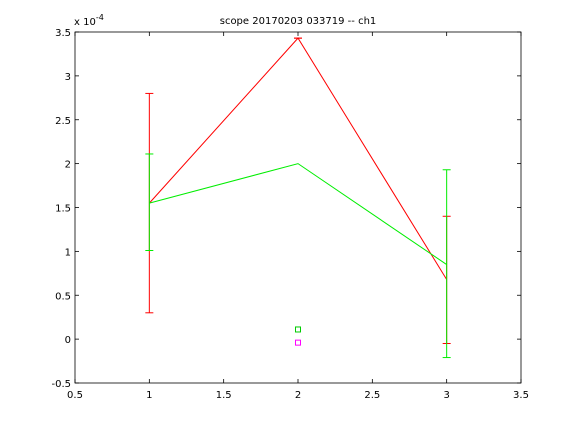  Describe the element at coordinates (75, 395) in the screenshot. I see `x-tick-label: 0.5` at that location.